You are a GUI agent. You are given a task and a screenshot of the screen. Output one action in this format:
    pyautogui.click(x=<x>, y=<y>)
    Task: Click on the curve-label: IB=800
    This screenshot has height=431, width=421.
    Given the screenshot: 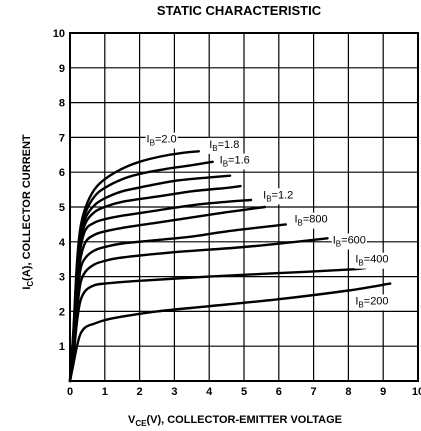 What is the action you would take?
    pyautogui.click(x=310, y=221)
    